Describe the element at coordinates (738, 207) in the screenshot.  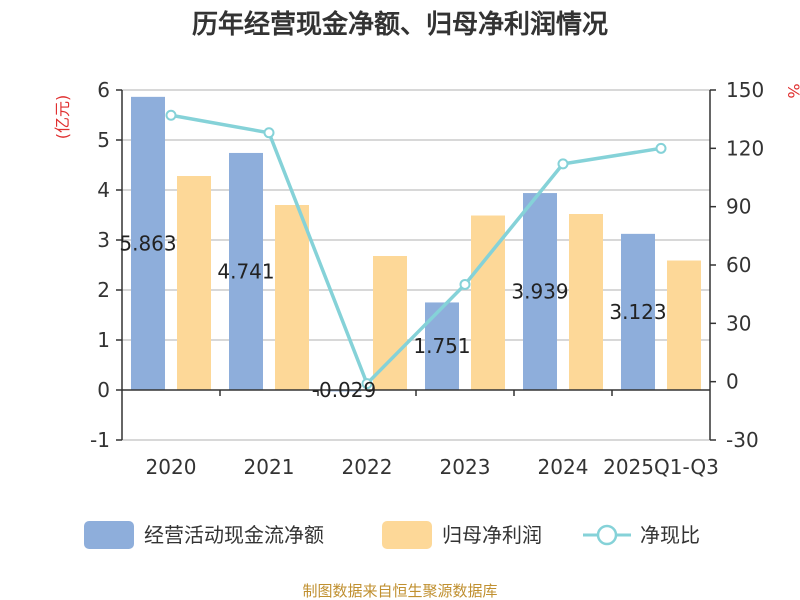
I see `right-tick-label: 90` at that location.